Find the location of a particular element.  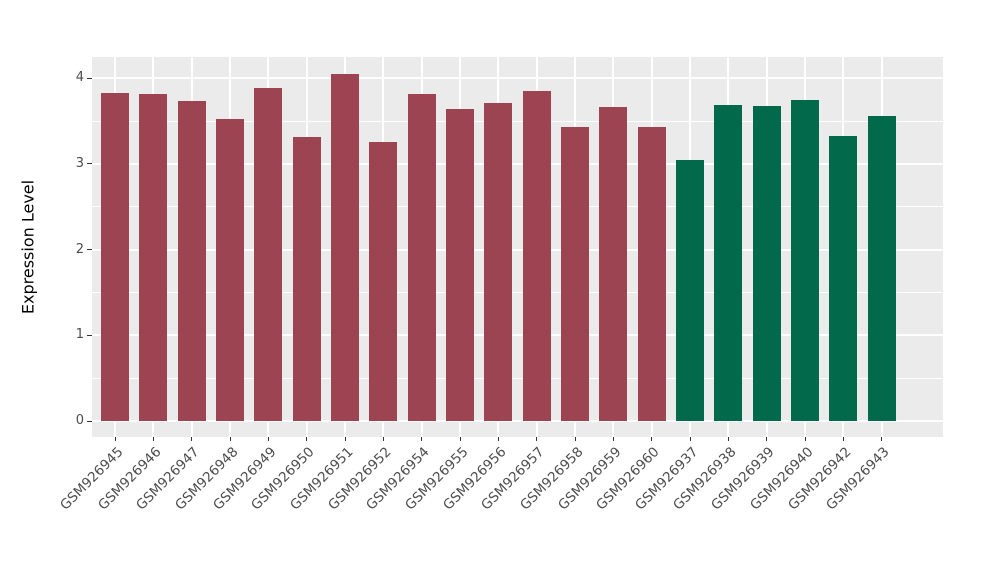

y-tick-label: 1 is located at coordinates (79, 335).